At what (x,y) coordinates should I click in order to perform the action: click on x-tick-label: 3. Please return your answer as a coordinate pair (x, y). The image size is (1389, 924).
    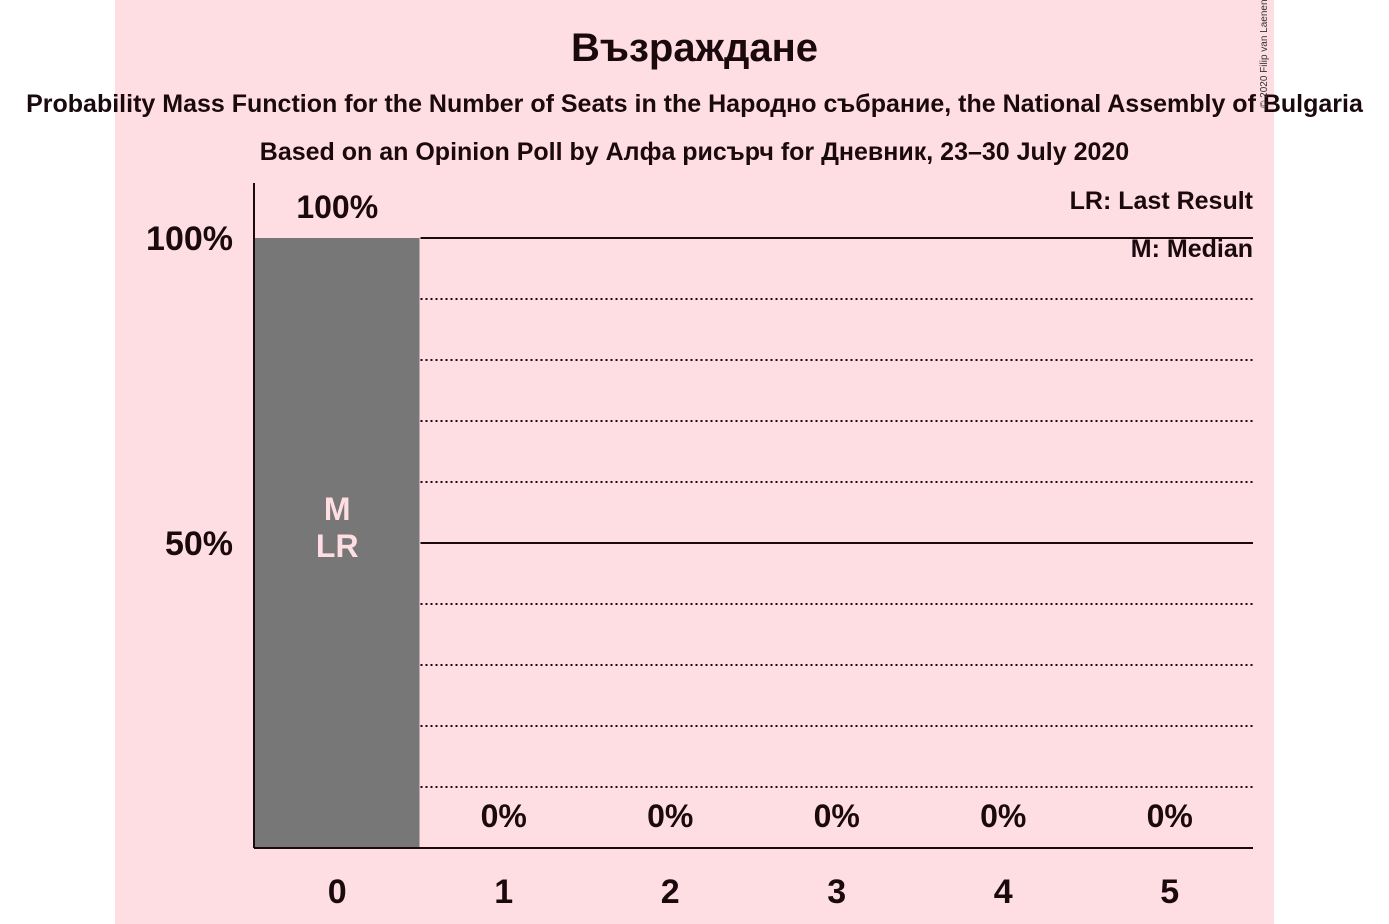
    Looking at the image, I should click on (836, 892).